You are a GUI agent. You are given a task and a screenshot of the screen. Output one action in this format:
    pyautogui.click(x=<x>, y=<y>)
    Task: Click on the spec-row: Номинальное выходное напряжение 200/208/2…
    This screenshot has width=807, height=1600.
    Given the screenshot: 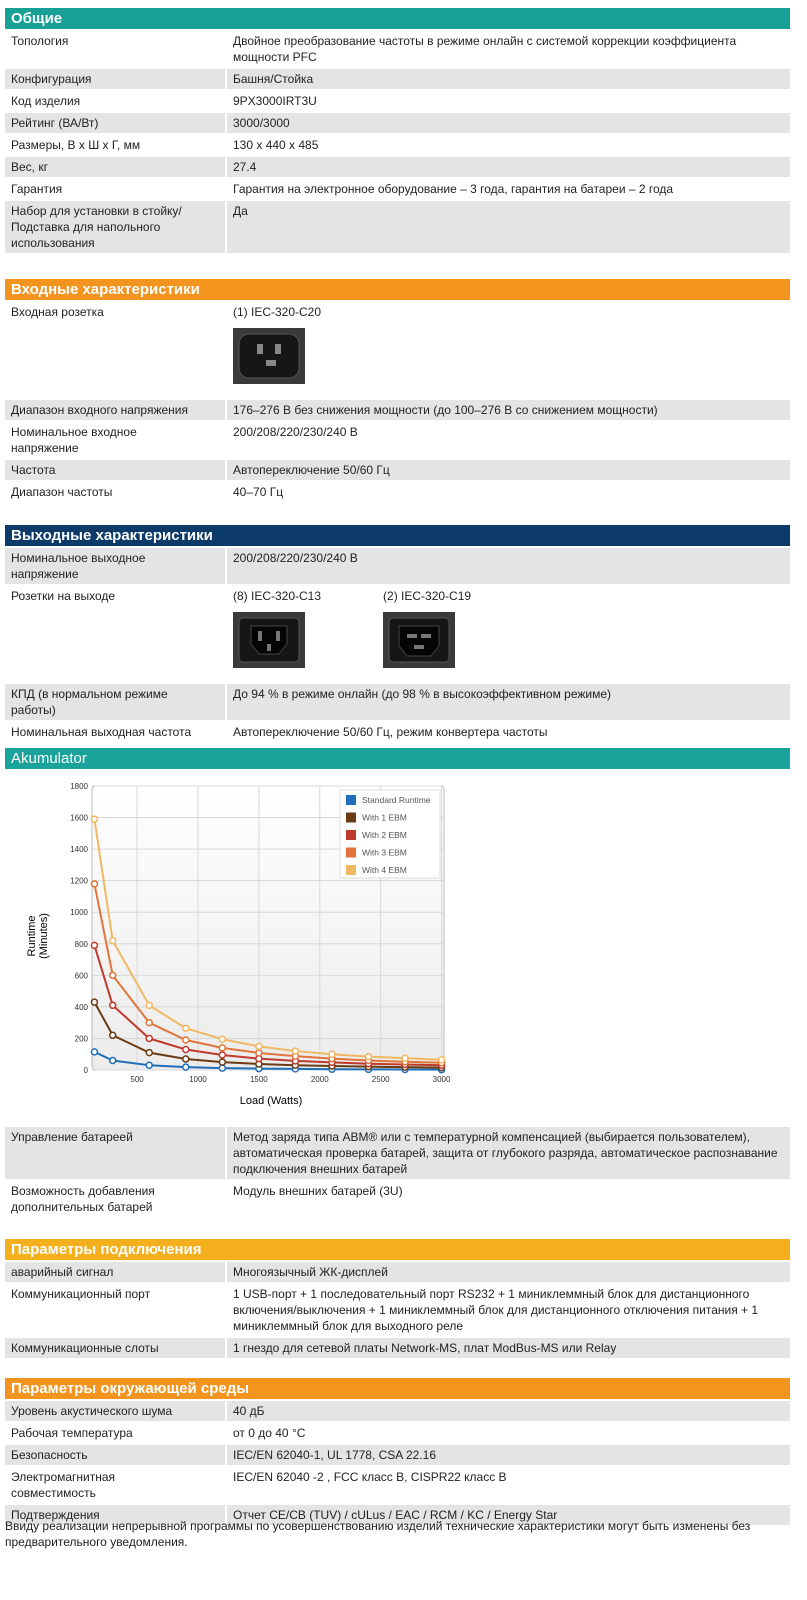 What is the action you would take?
    pyautogui.click(x=397, y=566)
    